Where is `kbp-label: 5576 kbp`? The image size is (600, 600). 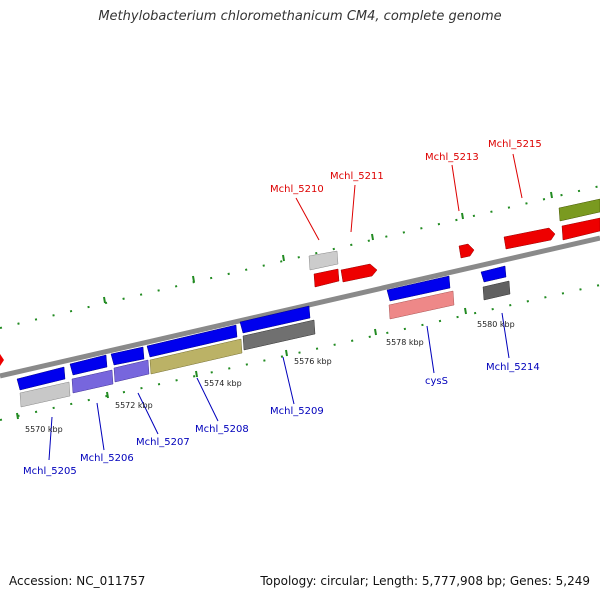
kbp-label: 5576 kbp is located at coordinates (313, 361).